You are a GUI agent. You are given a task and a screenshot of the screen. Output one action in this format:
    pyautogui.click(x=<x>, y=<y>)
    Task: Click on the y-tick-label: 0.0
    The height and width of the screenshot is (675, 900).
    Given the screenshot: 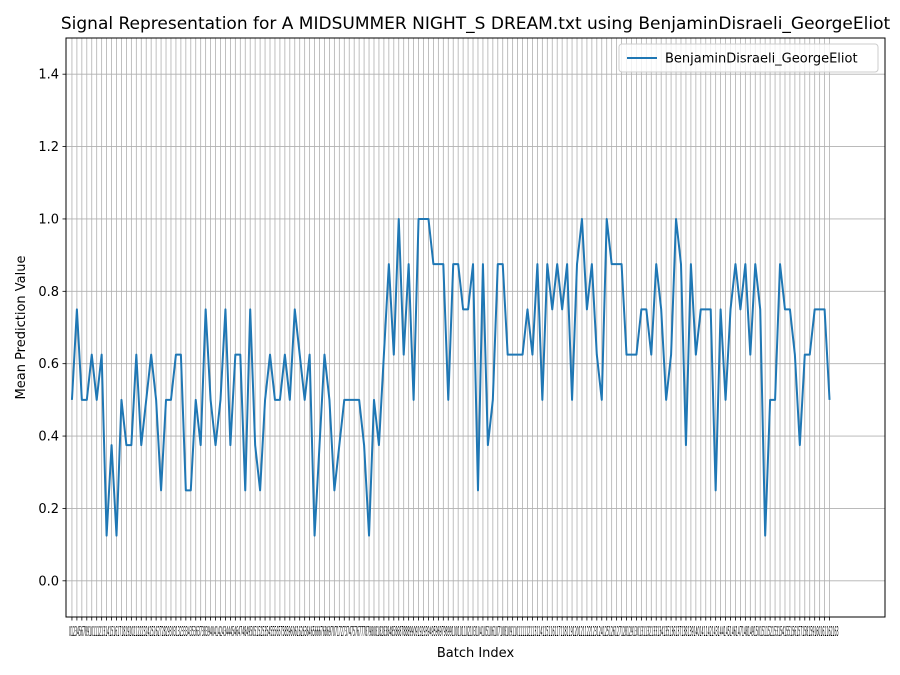 What is the action you would take?
    pyautogui.click(x=48, y=581)
    